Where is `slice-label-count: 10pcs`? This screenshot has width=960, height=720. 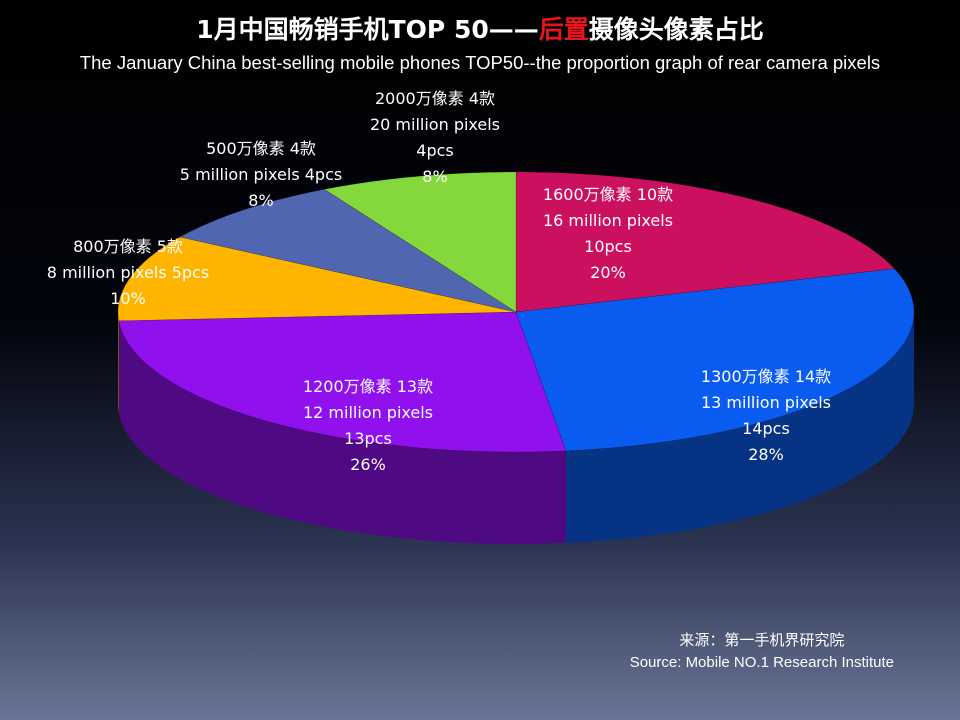
slice-label-count: 10pcs is located at coordinates (608, 246).